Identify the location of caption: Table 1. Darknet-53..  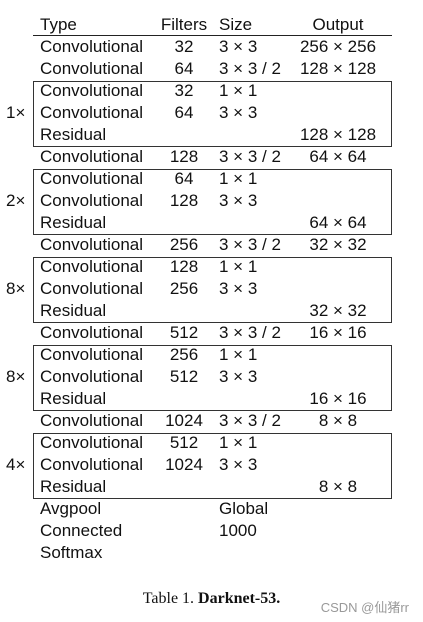
(211, 599).